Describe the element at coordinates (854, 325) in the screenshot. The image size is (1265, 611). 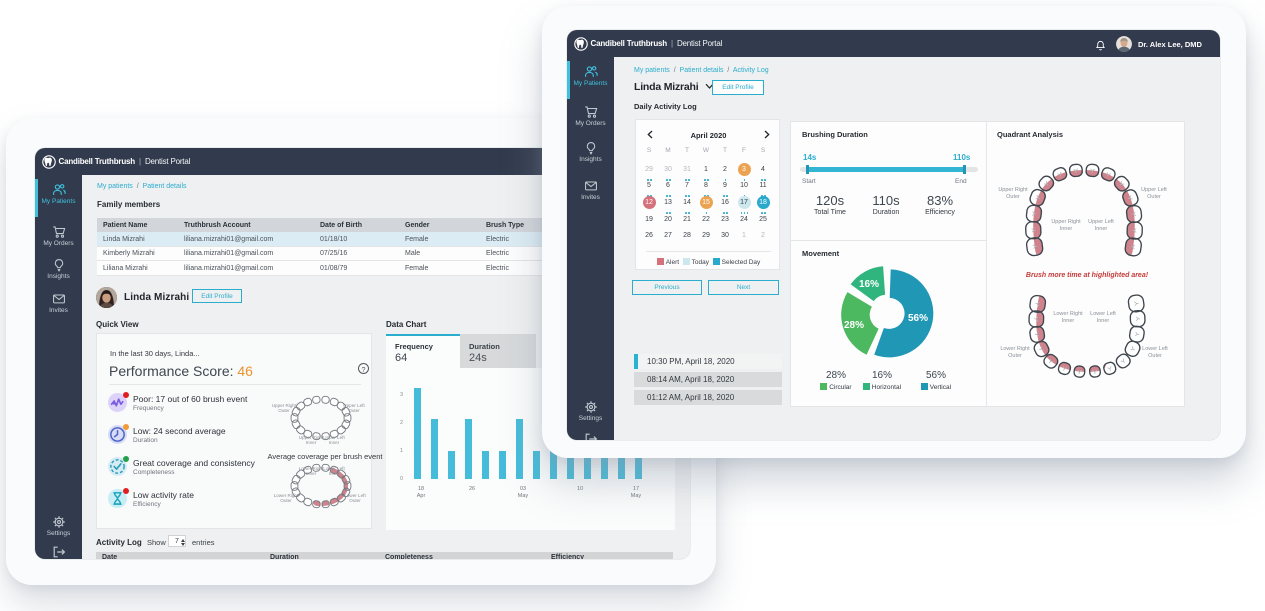
I see `svg-text: 28%` at that location.